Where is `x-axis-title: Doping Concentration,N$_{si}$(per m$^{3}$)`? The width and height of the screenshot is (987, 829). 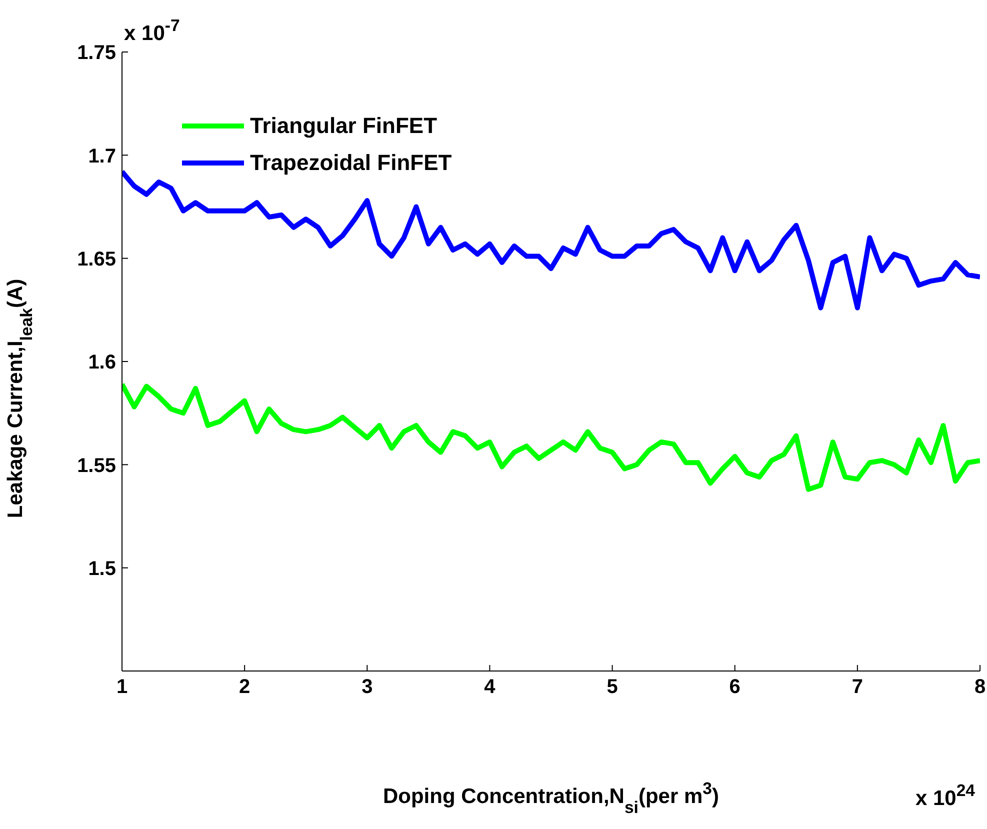 x-axis-title: Doping Concentration,N$_{si}$(per m$^{3}$) is located at coordinates (551, 797).